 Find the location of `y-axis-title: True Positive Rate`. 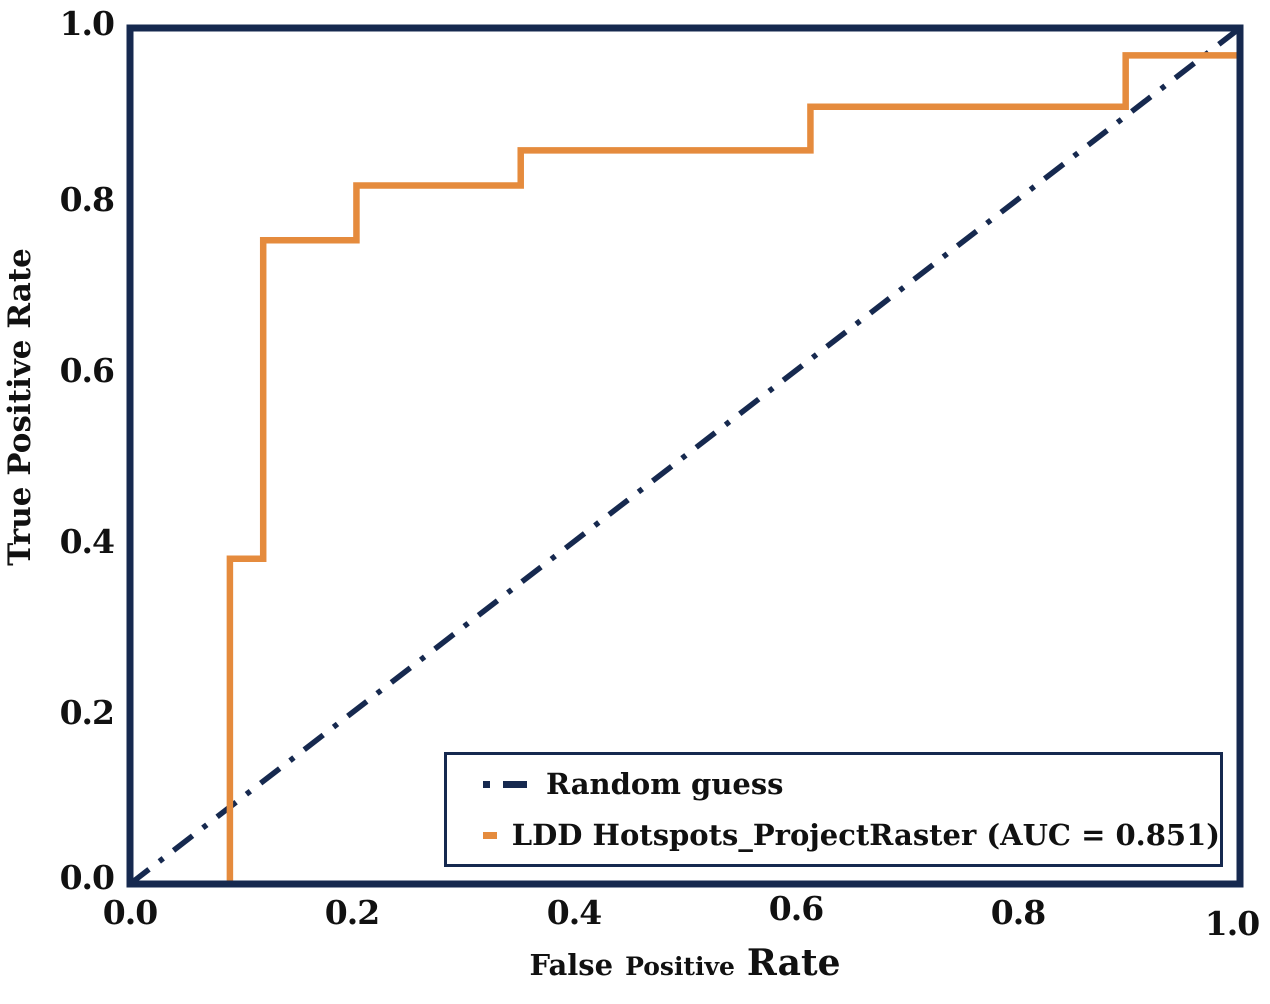

y-axis-title: True Positive Rate is located at coordinates (20, 407).